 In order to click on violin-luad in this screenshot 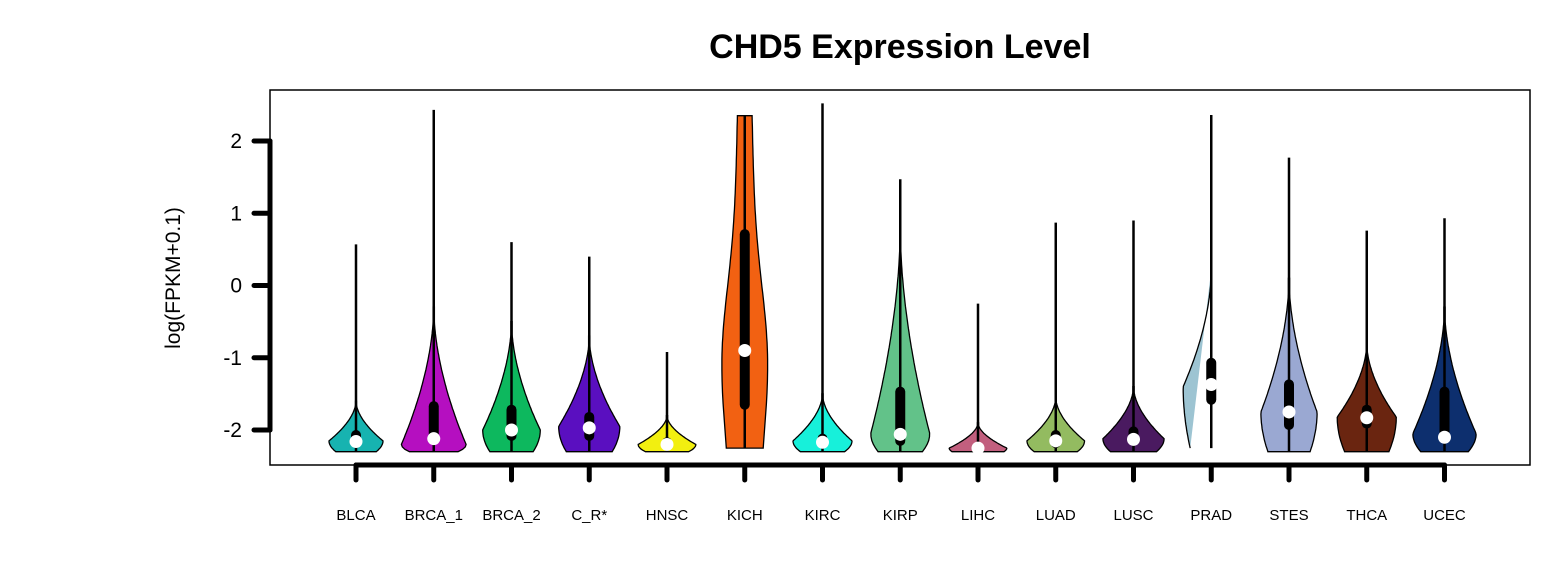, I will do `click(1056, 337)`.